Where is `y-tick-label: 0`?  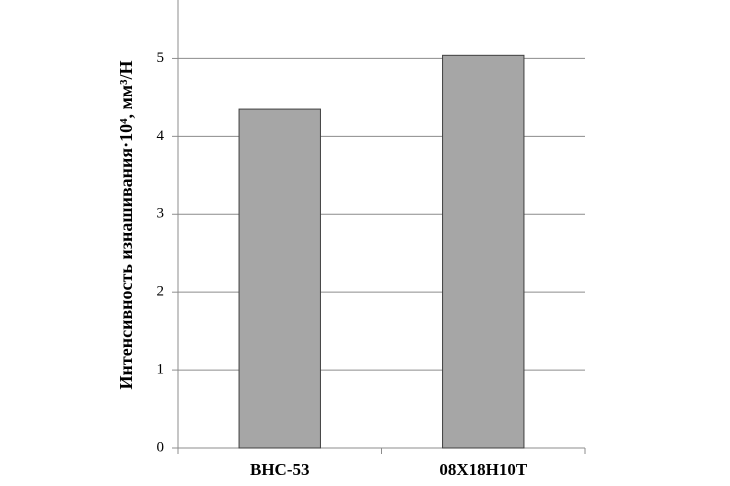
y-tick-label: 0 is located at coordinates (161, 447).